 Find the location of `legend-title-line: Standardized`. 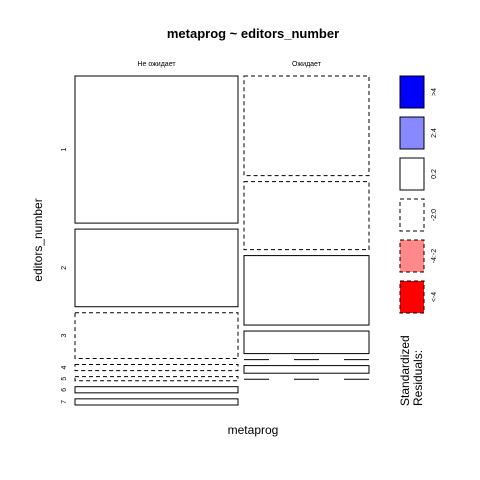

legend-title-line: Standardized is located at coordinates (405, 370).